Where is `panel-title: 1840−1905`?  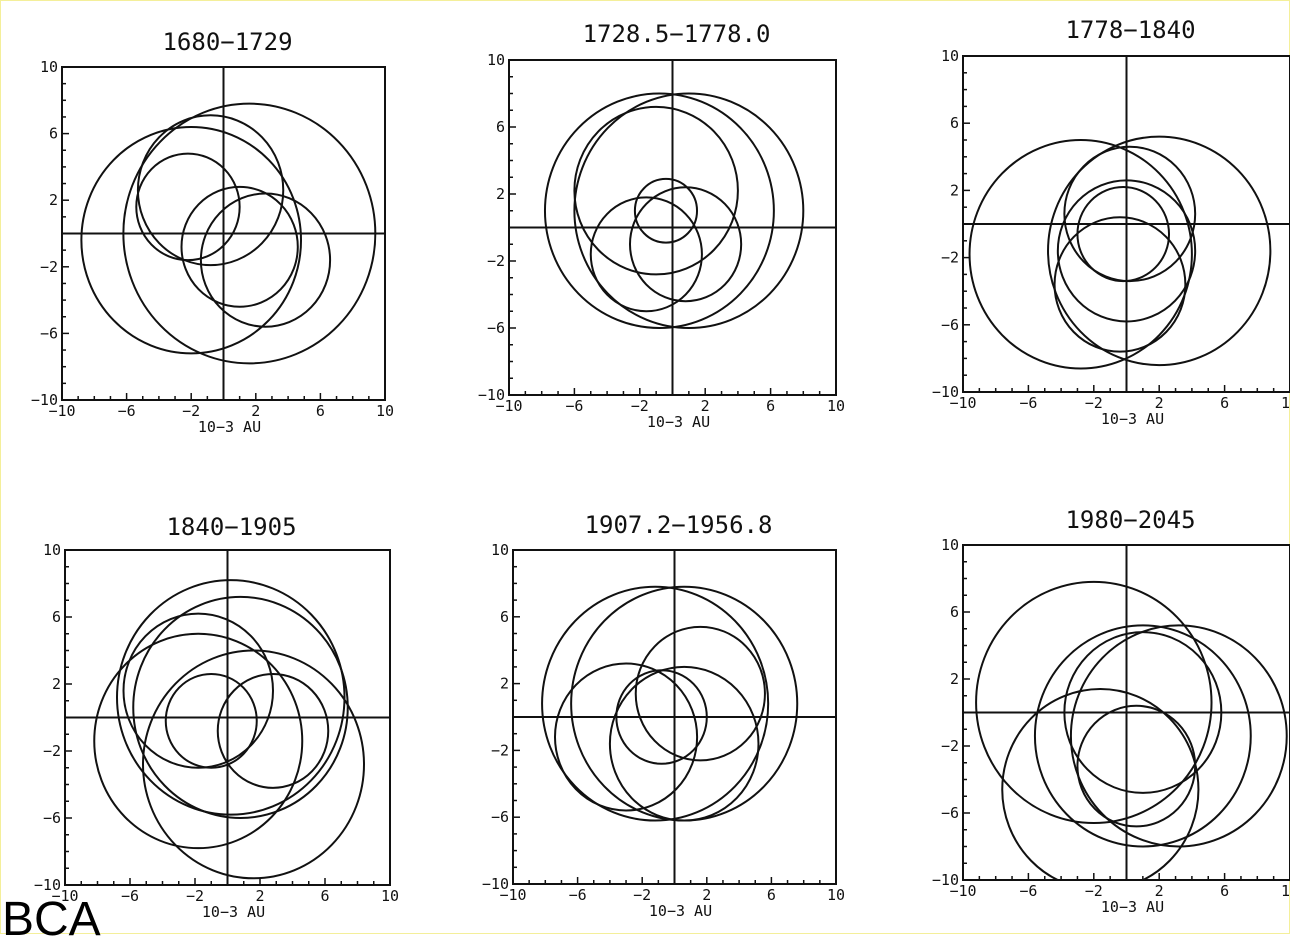
panel-title: 1840−1905 is located at coordinates (231, 527).